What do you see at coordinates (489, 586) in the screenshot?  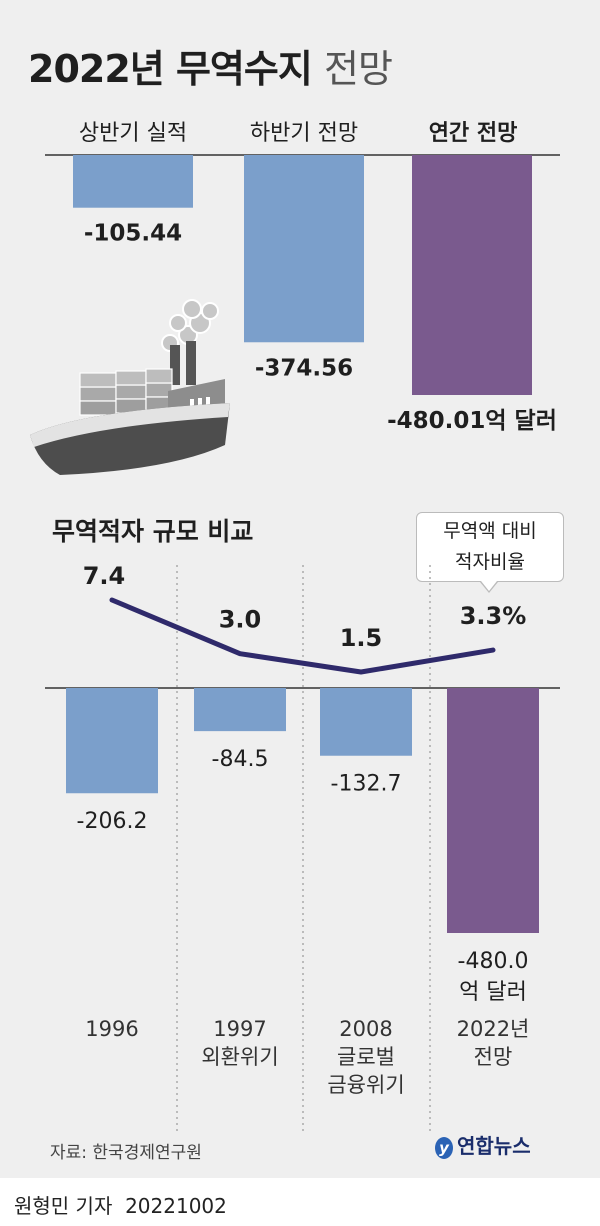 I see `callout-tail-inner` at bounding box center [489, 586].